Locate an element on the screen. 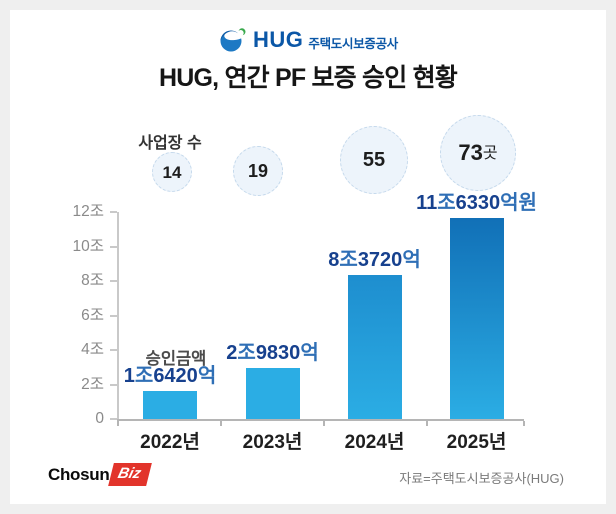  hug-logo: HUG 주택도시보증공사 is located at coordinates (308, 39).